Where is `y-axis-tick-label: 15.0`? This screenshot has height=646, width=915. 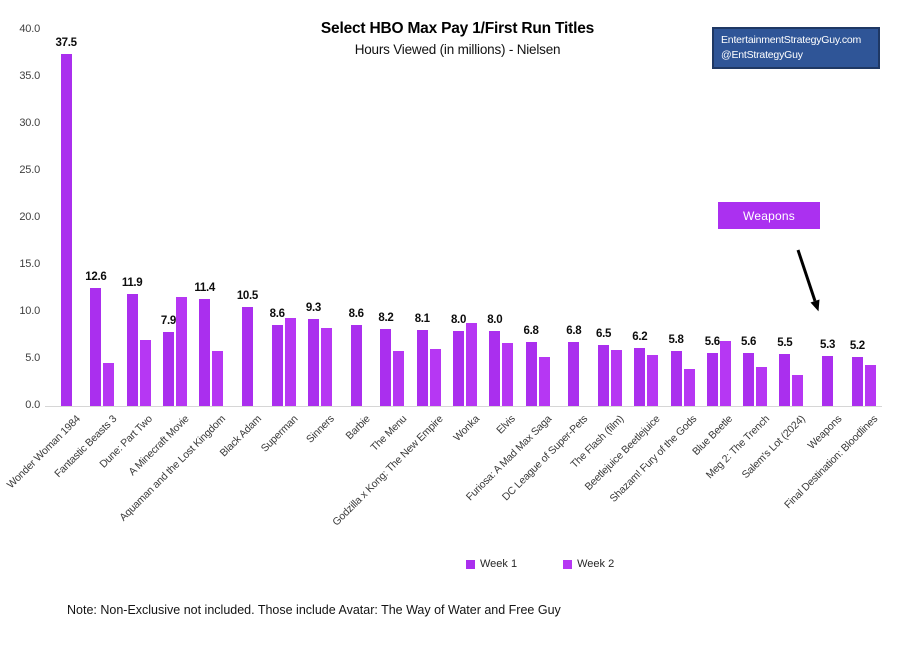
y-axis-tick-label: 15.0 is located at coordinates (29, 264).